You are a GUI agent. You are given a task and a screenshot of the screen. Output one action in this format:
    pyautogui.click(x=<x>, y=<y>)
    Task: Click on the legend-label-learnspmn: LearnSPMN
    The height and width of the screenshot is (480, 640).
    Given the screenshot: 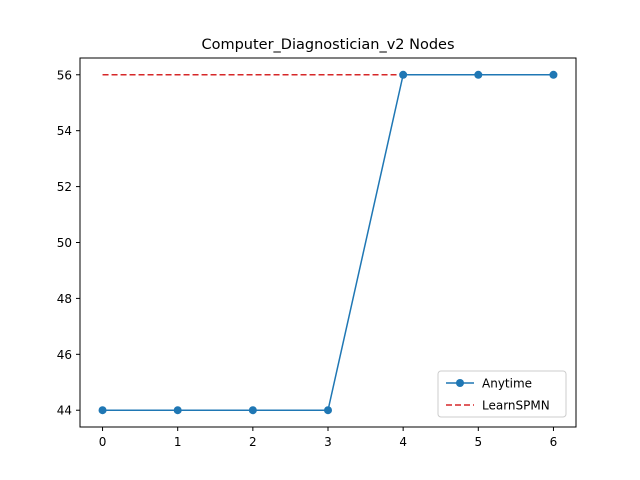 What is the action you would take?
    pyautogui.click(x=516, y=406)
    